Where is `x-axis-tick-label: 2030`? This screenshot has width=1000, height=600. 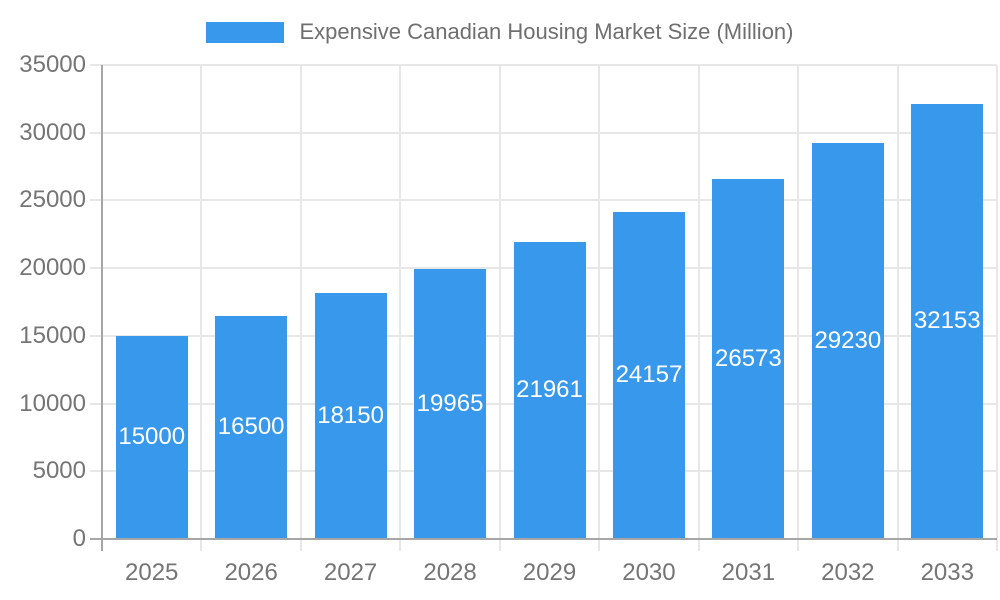 x-axis-tick-label: 2030 is located at coordinates (649, 572).